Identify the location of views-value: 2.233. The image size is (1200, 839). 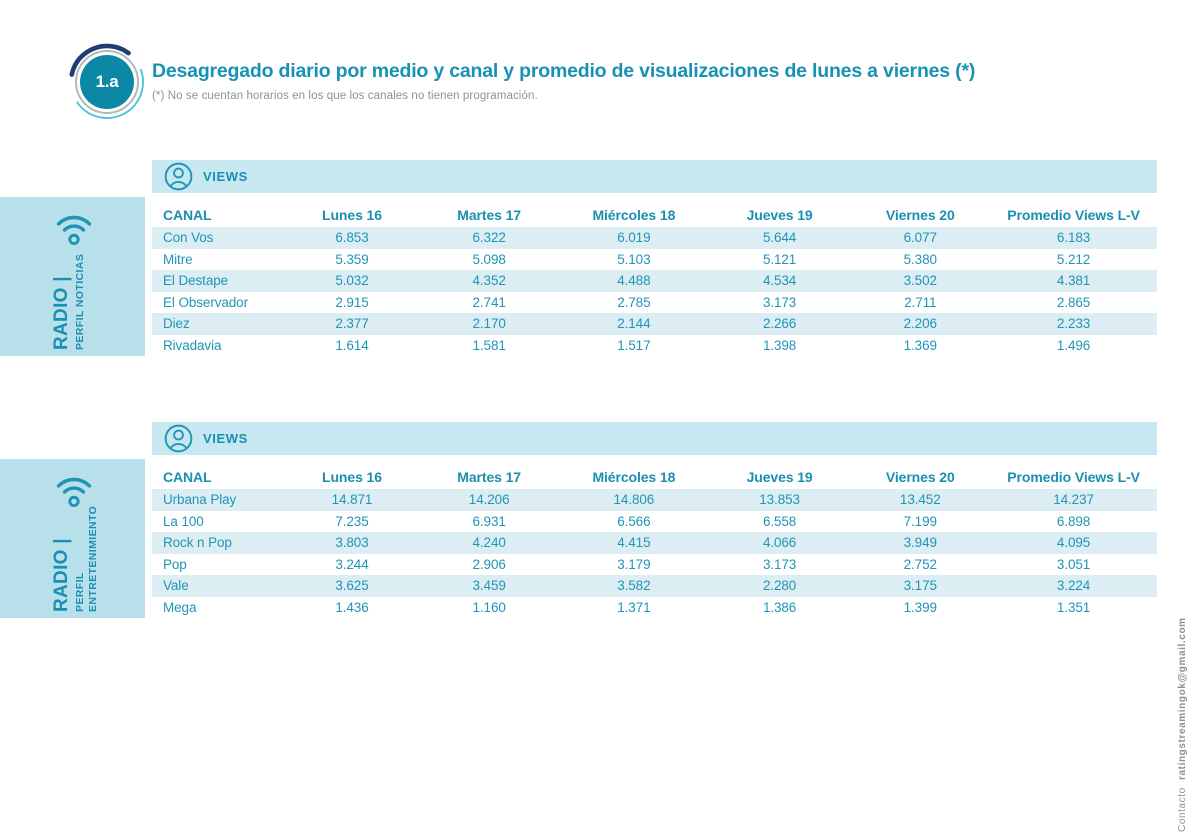
(1073, 324).